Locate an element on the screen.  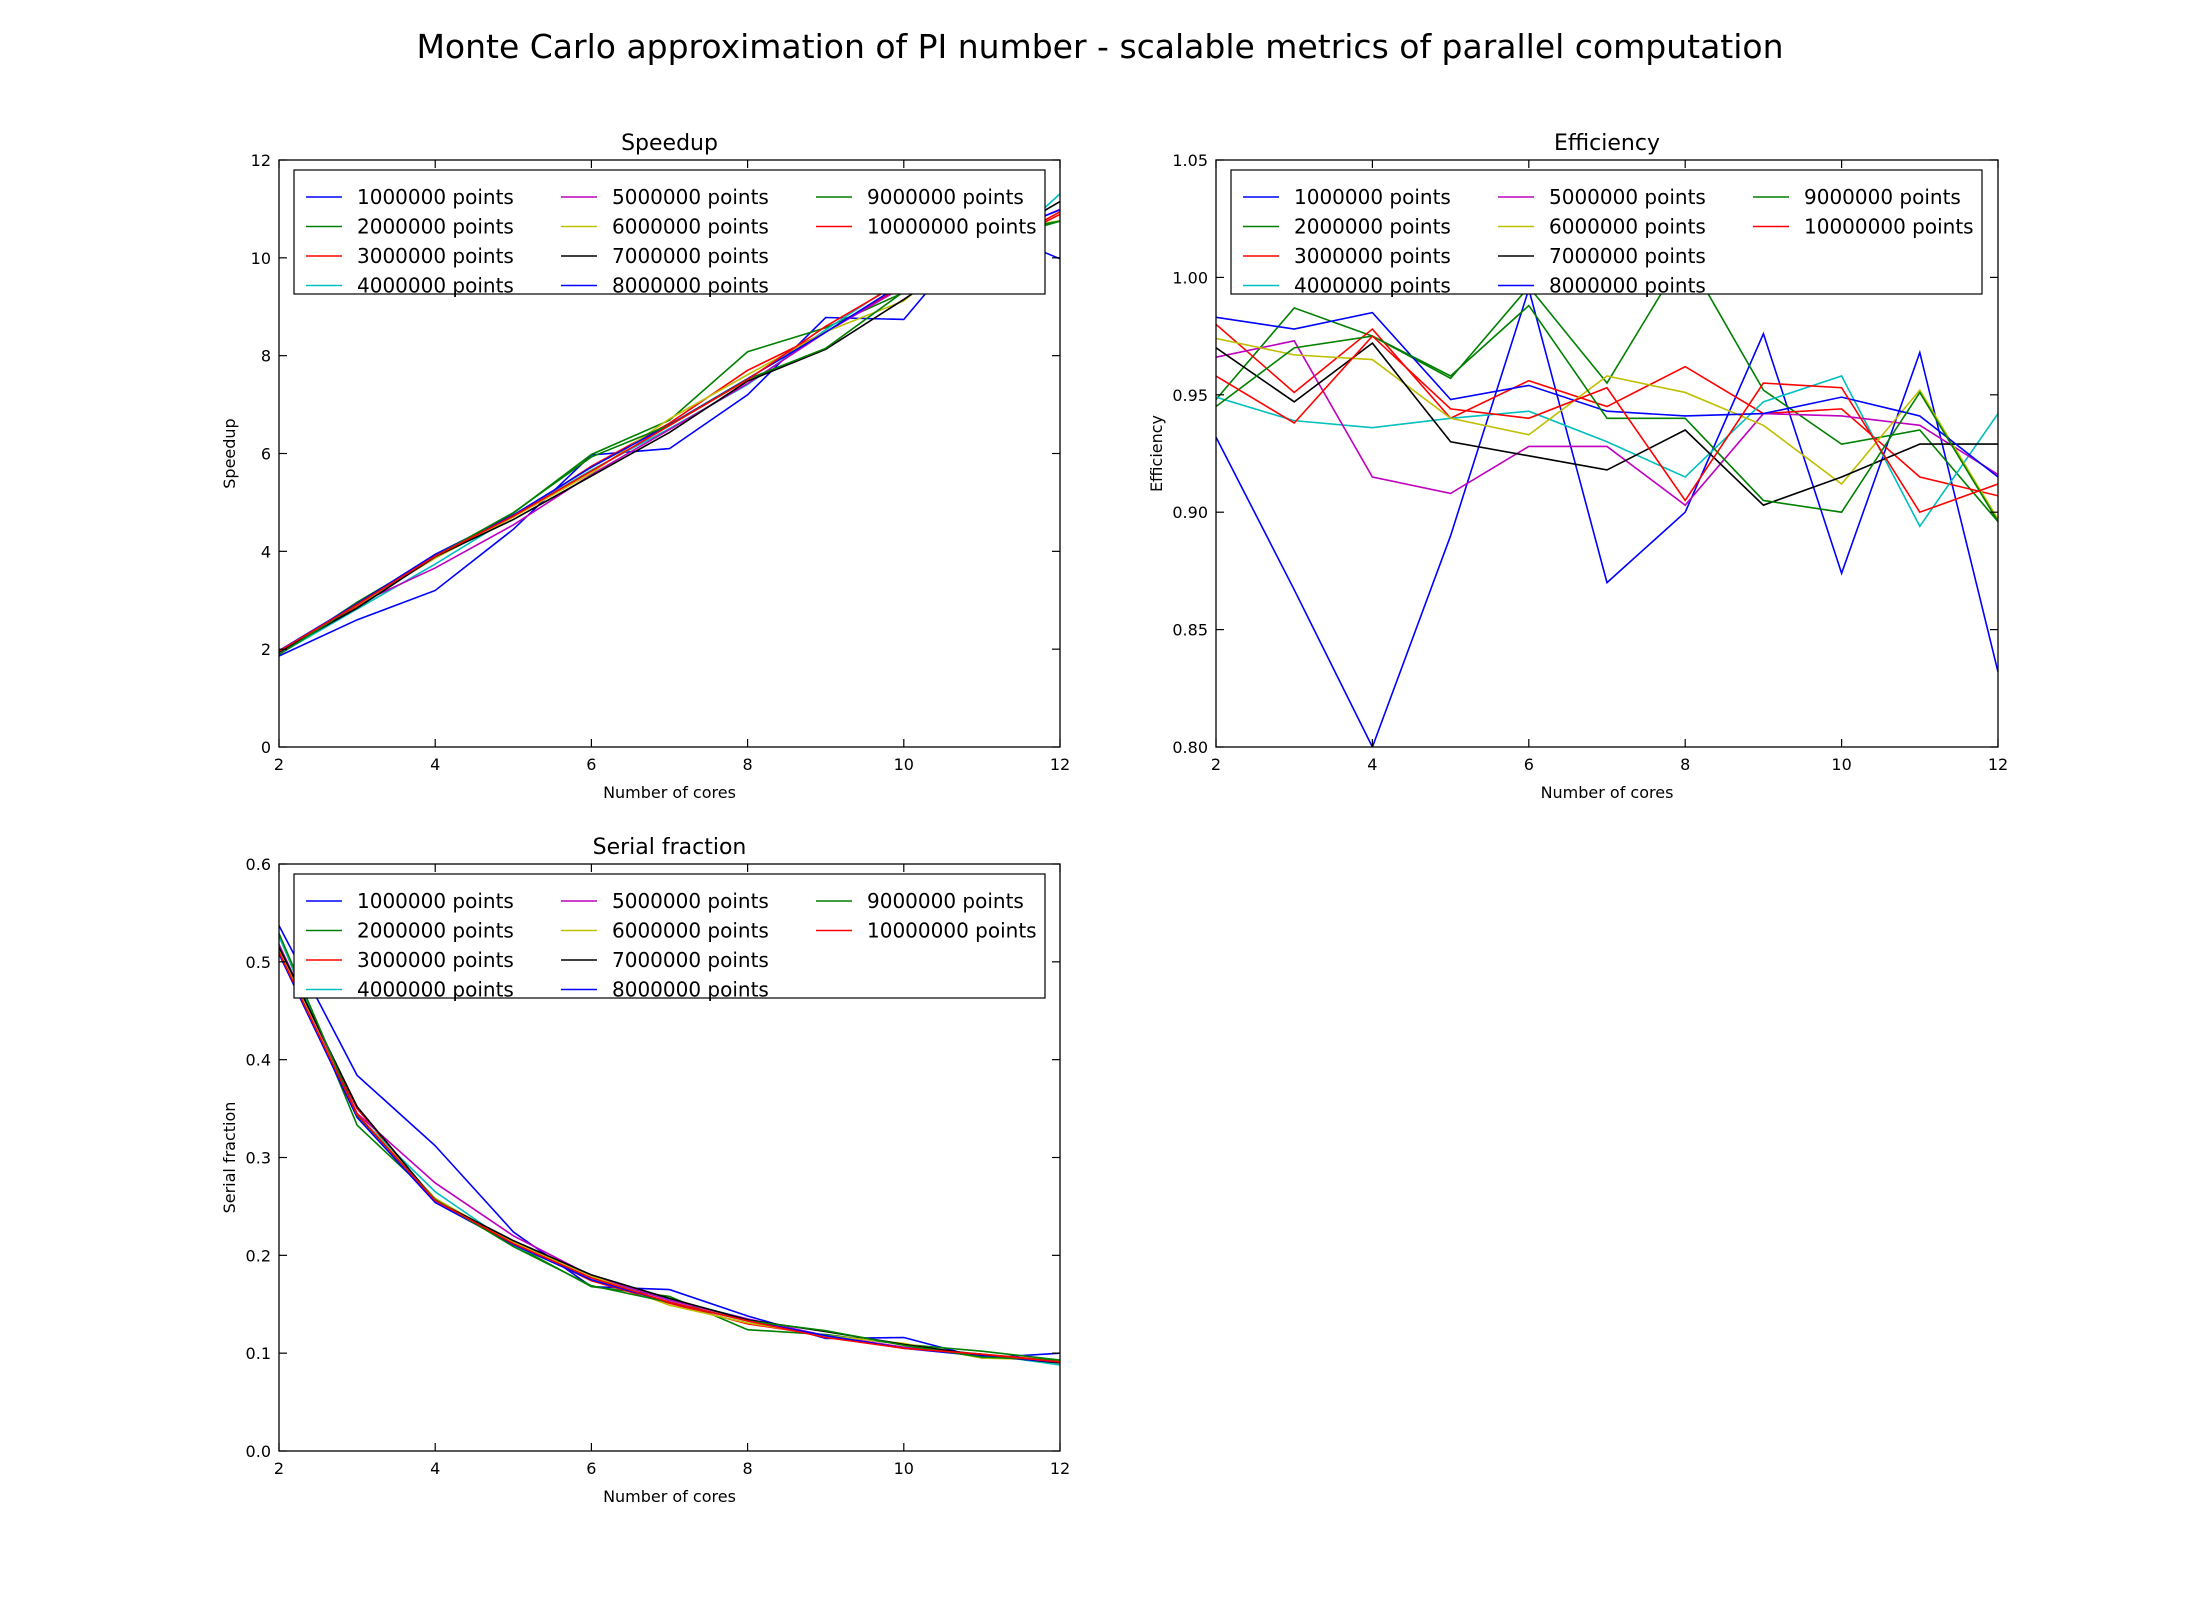
speedup-legend-label: 2000000 points is located at coordinates (435, 227).